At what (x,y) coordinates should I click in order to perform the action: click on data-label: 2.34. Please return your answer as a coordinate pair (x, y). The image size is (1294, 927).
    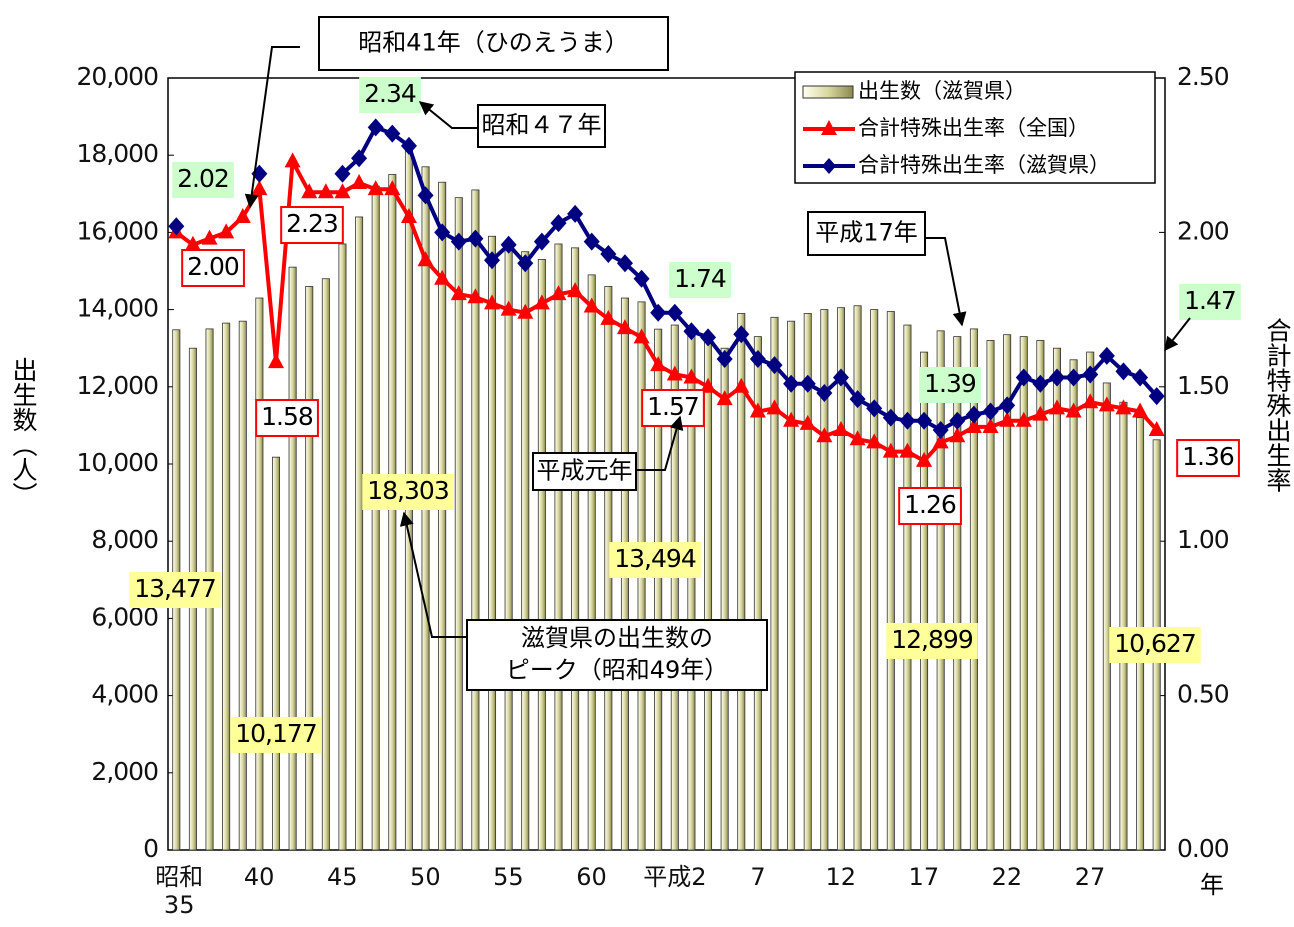
    Looking at the image, I should click on (390, 93).